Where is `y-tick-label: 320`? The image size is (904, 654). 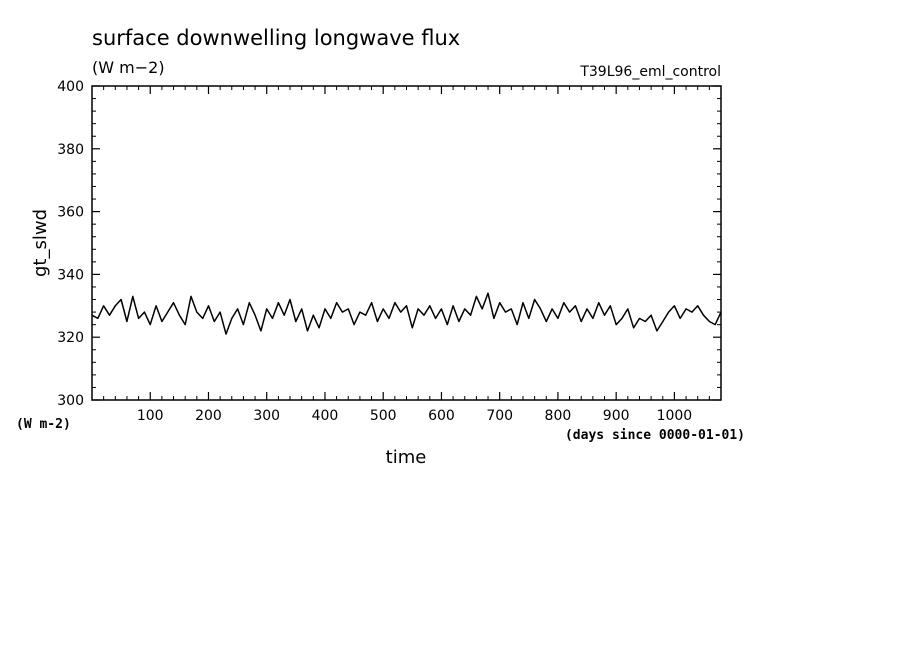 y-tick-label: 320 is located at coordinates (70, 338).